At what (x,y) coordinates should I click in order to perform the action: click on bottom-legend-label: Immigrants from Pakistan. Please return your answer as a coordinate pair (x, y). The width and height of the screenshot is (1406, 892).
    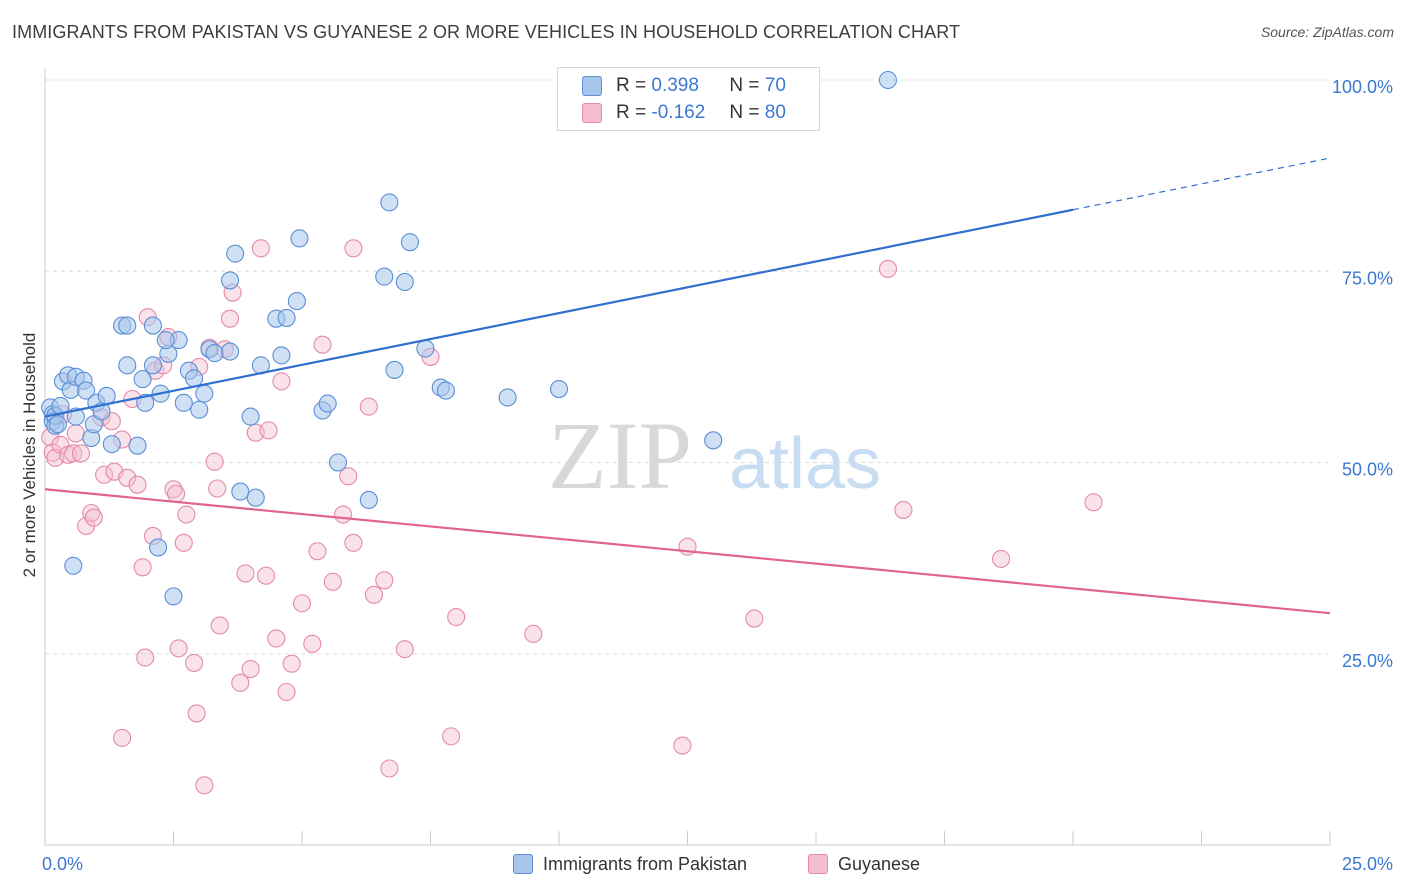
    Looking at the image, I should click on (645, 863).